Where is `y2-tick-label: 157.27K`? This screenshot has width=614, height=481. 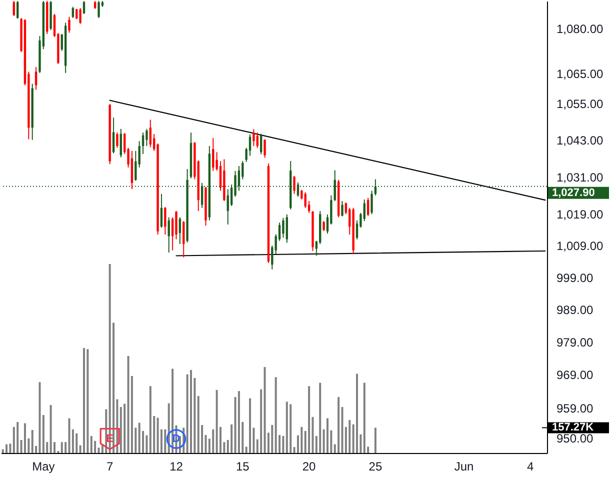 y2-tick-label: 157.27K is located at coordinates (573, 428).